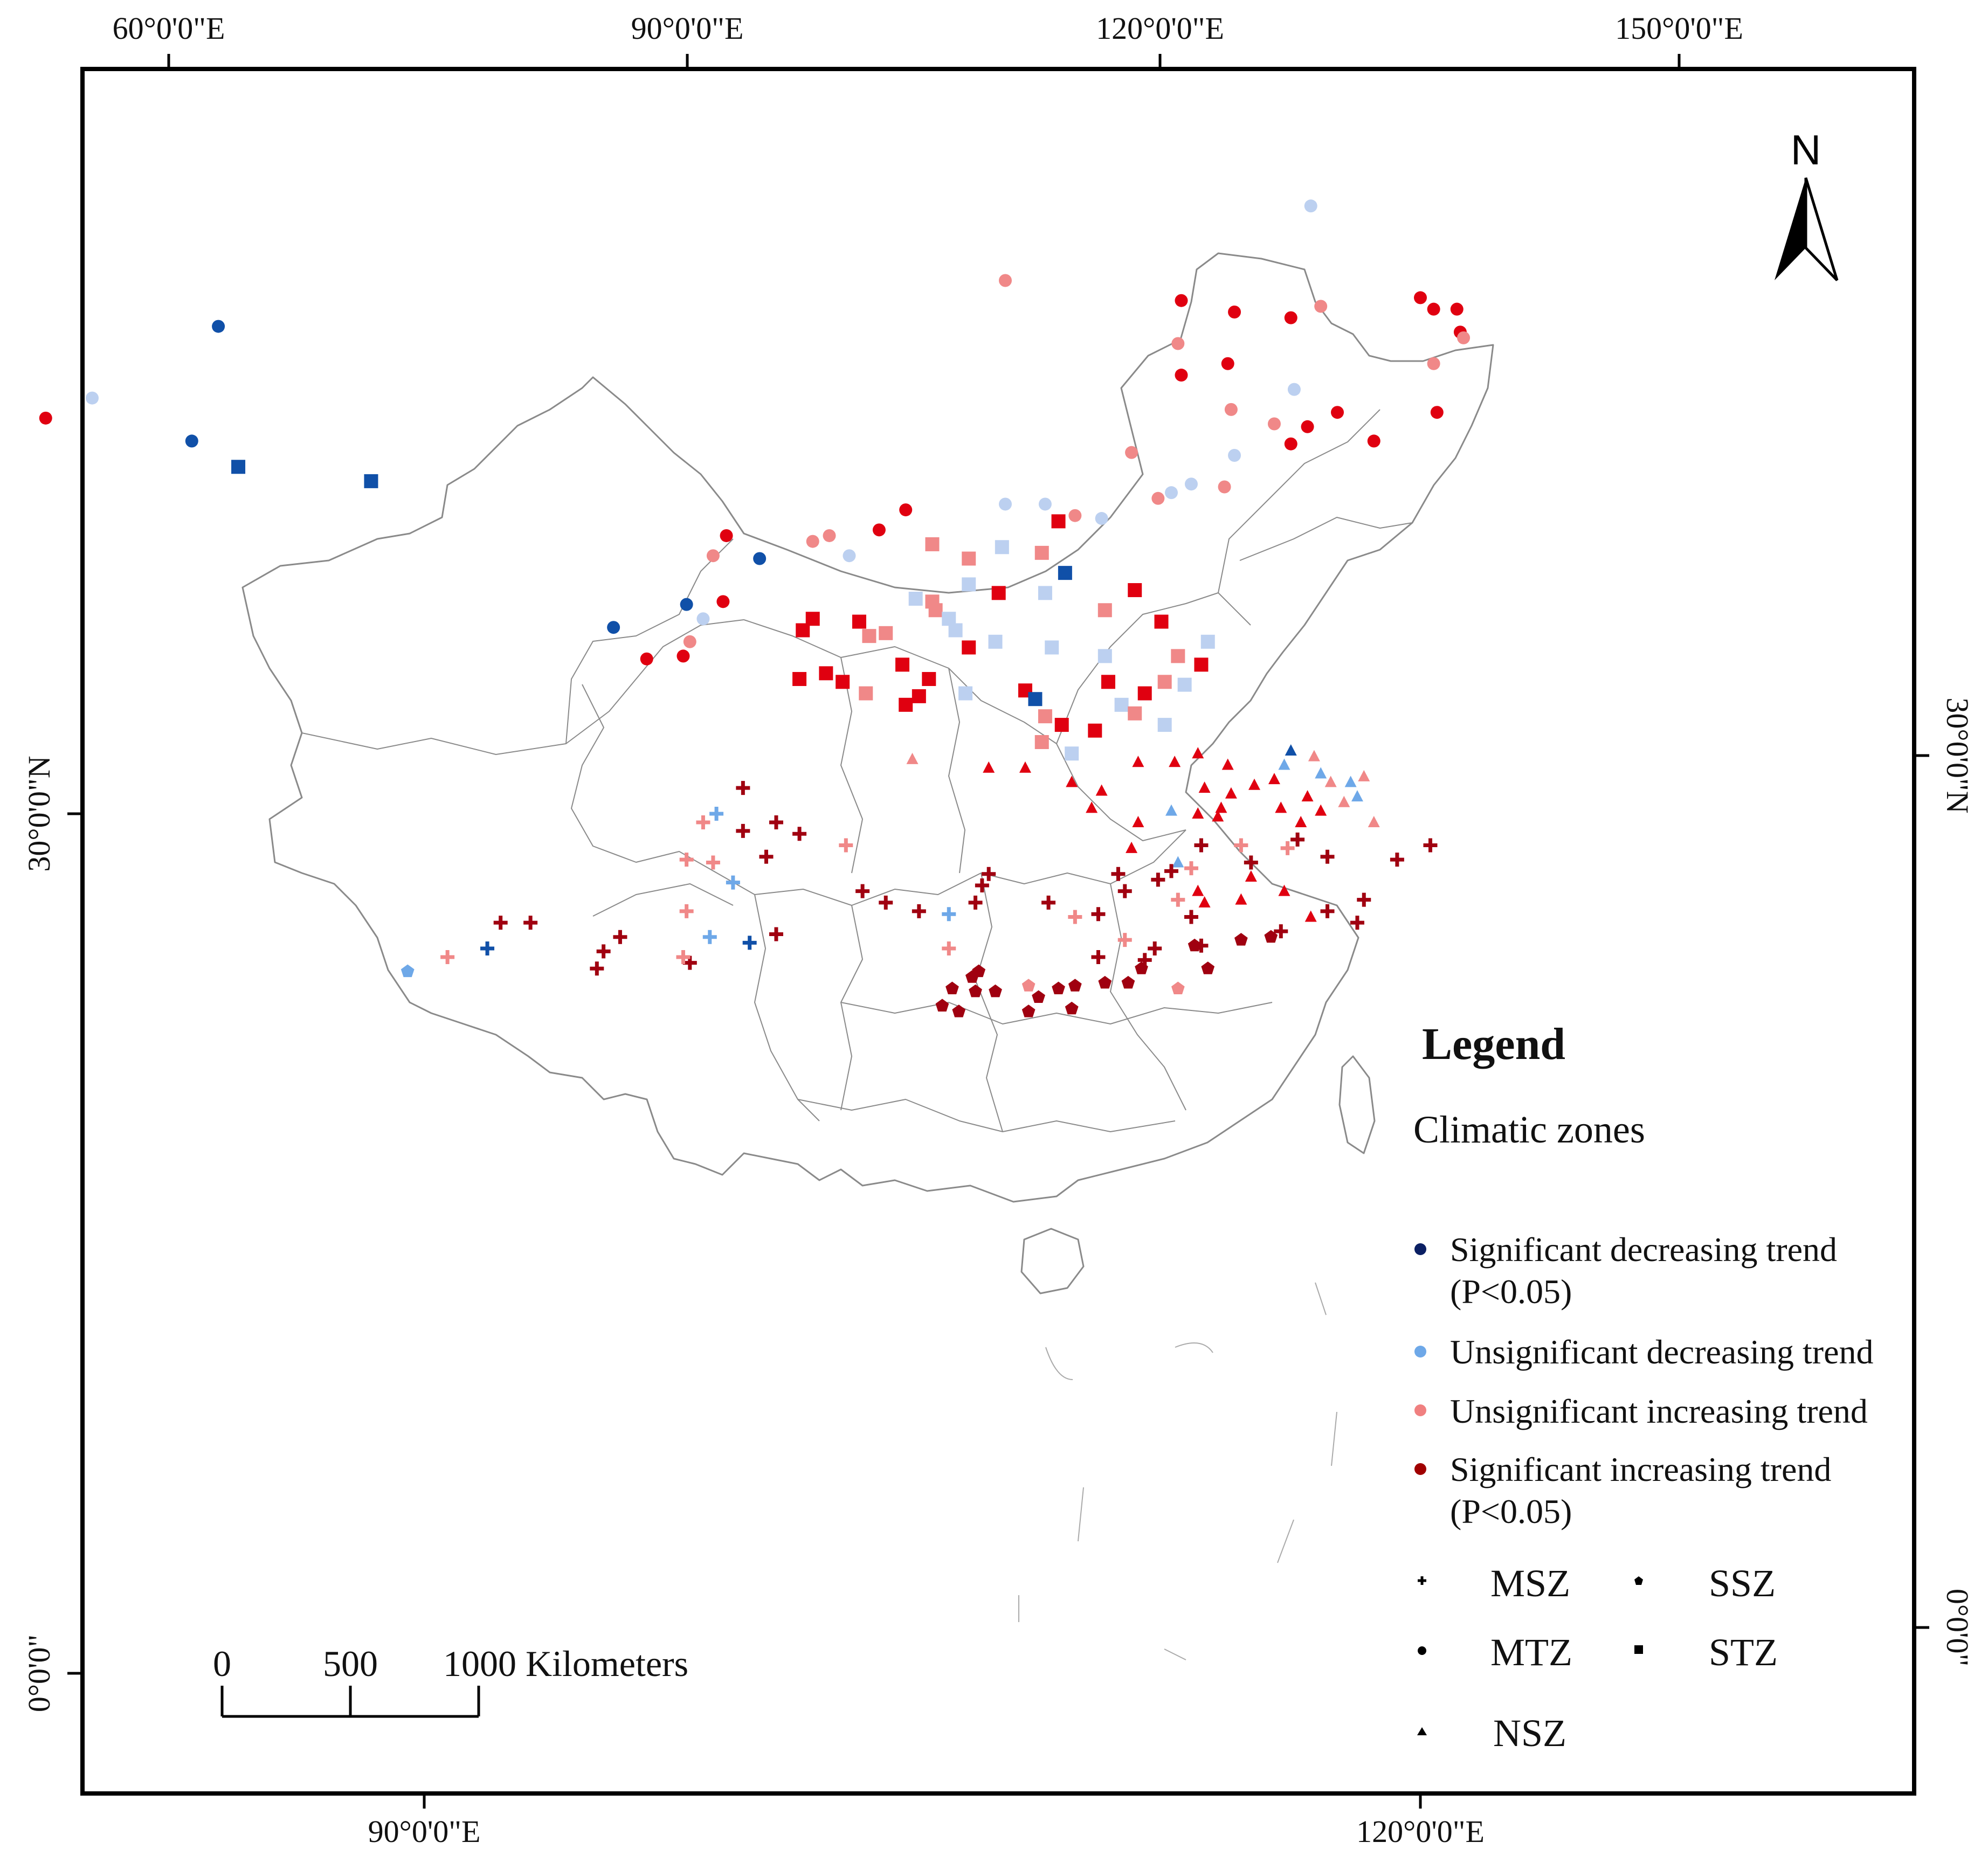 The height and width of the screenshot is (1870, 1988). I want to click on legend-trend-item: Significant increasing trend (P<0.05), so click(1622, 1490).